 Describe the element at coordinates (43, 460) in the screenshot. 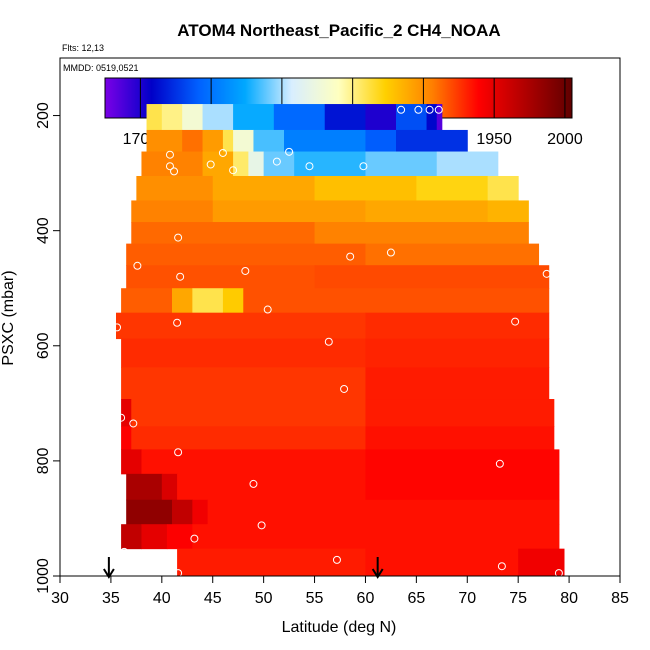

I see `y-tick-label: 800` at that location.